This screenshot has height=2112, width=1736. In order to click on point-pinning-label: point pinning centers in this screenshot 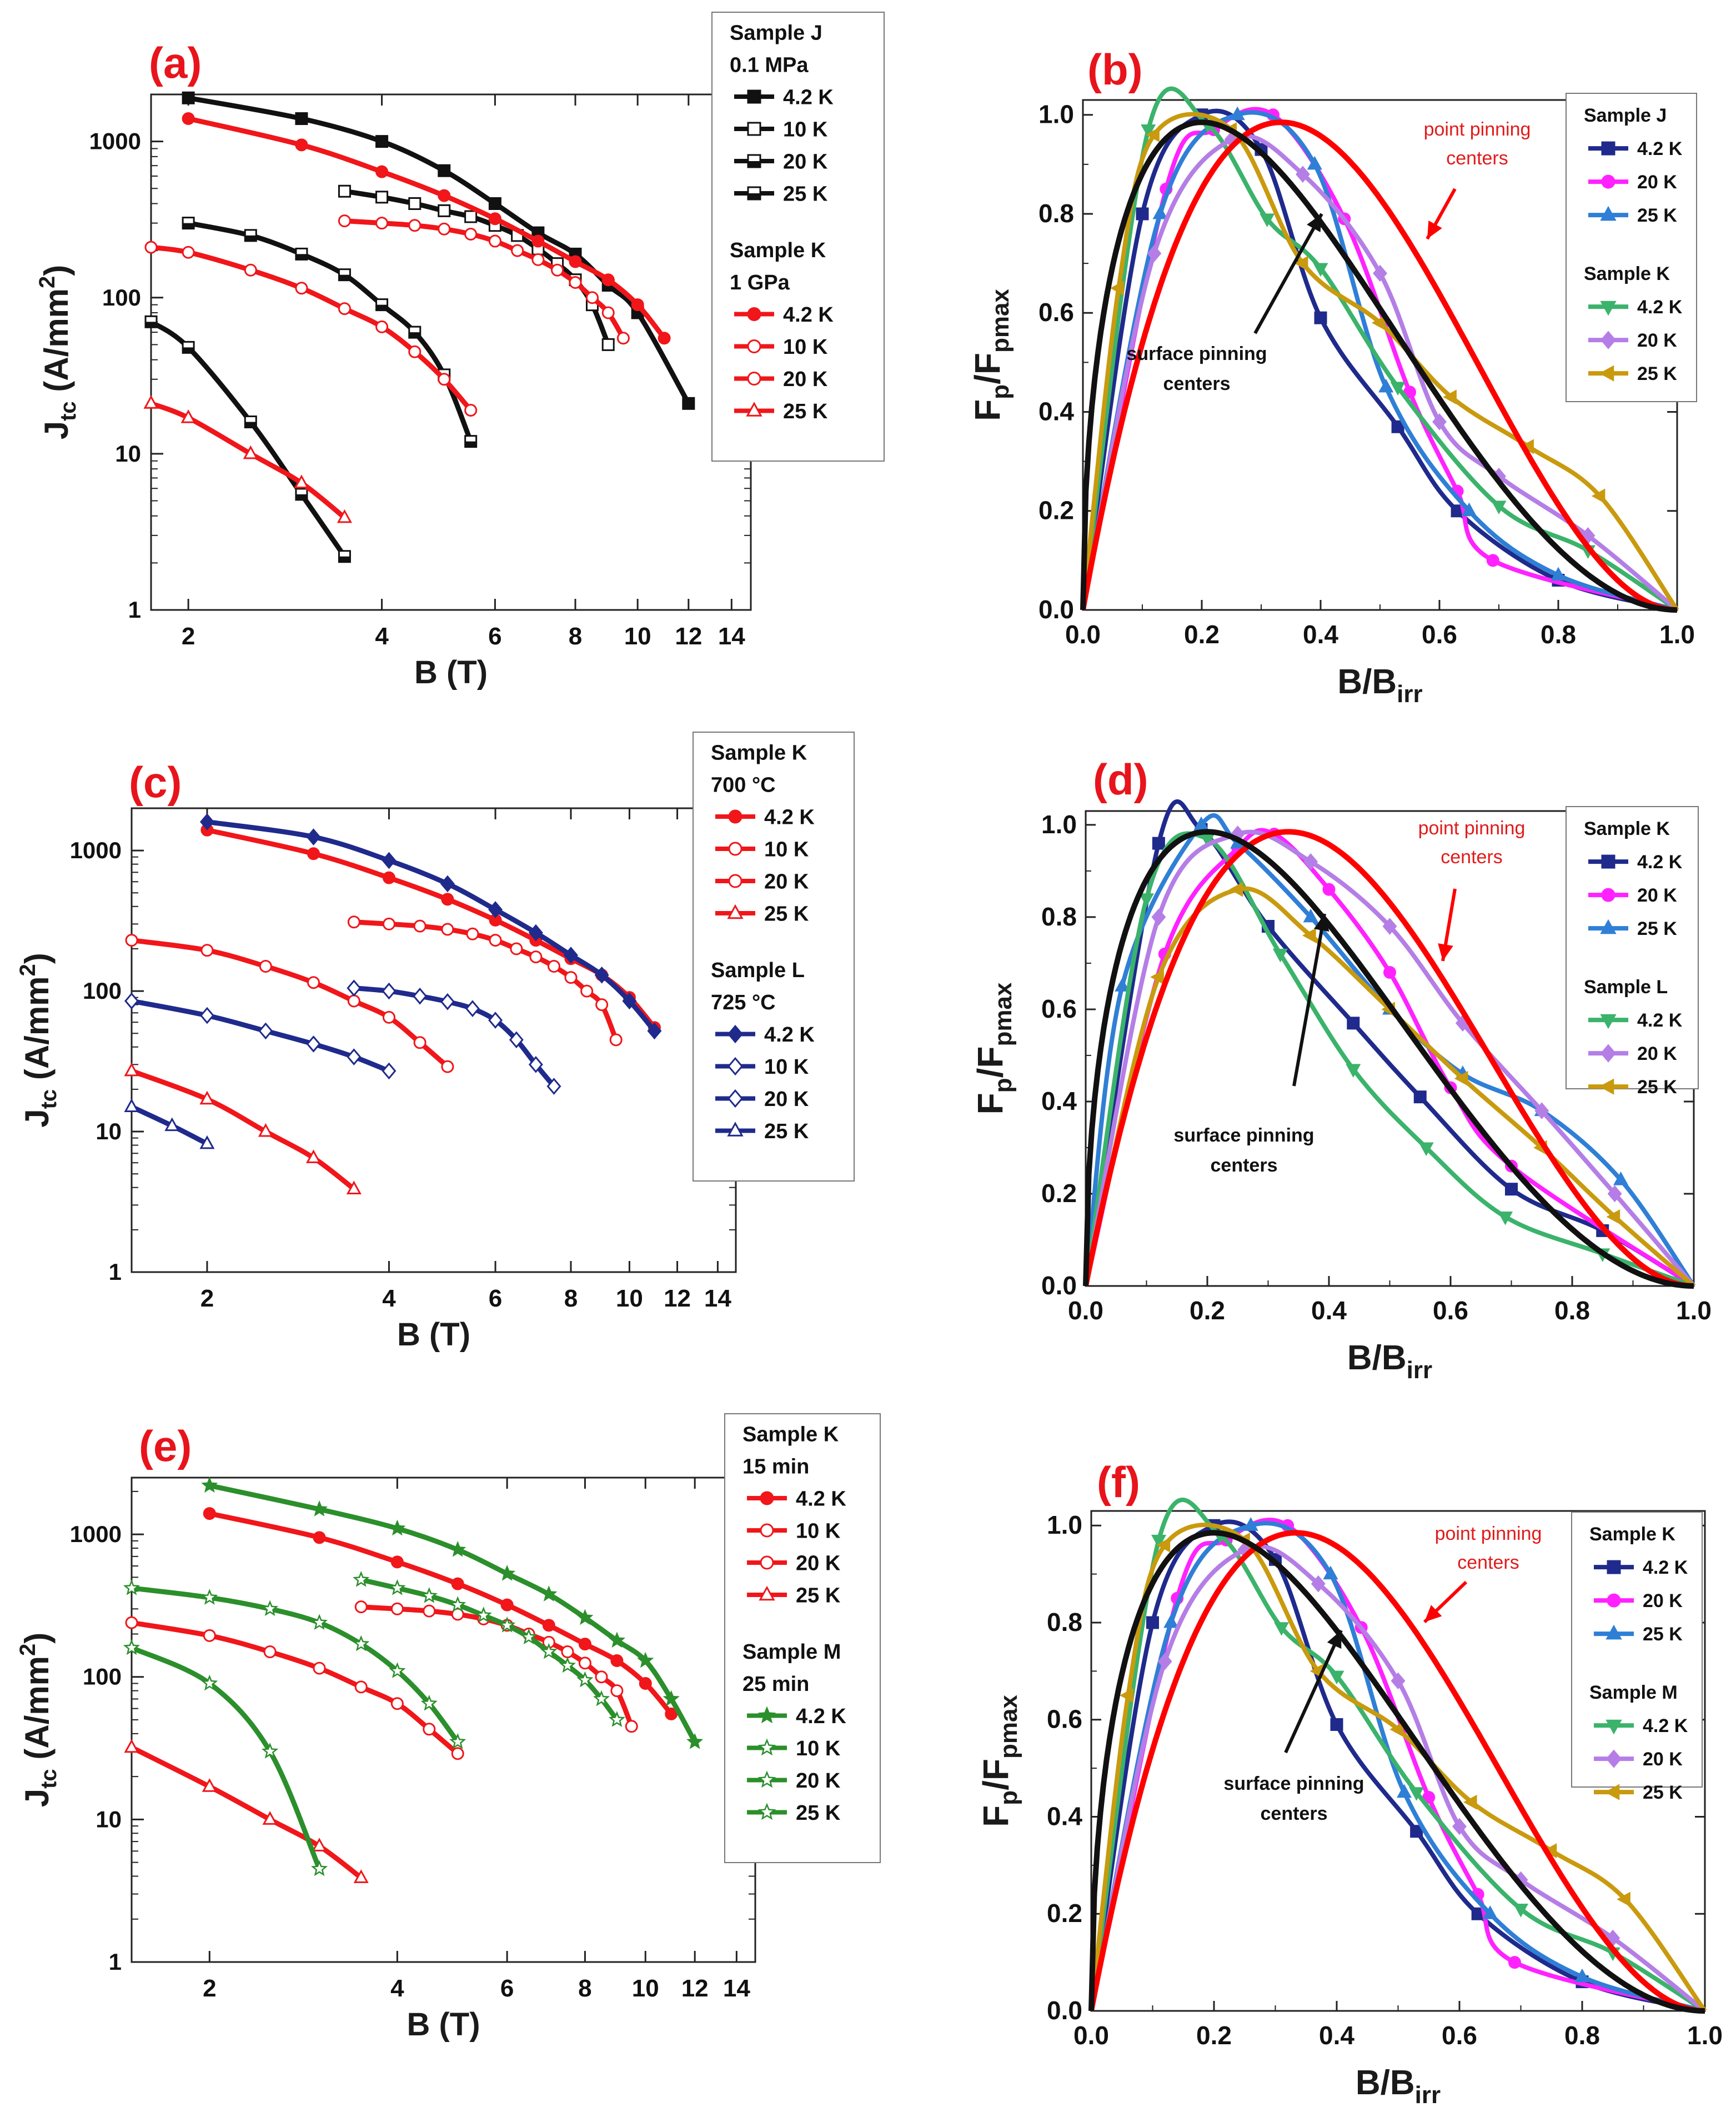, I will do `click(1472, 843)`.